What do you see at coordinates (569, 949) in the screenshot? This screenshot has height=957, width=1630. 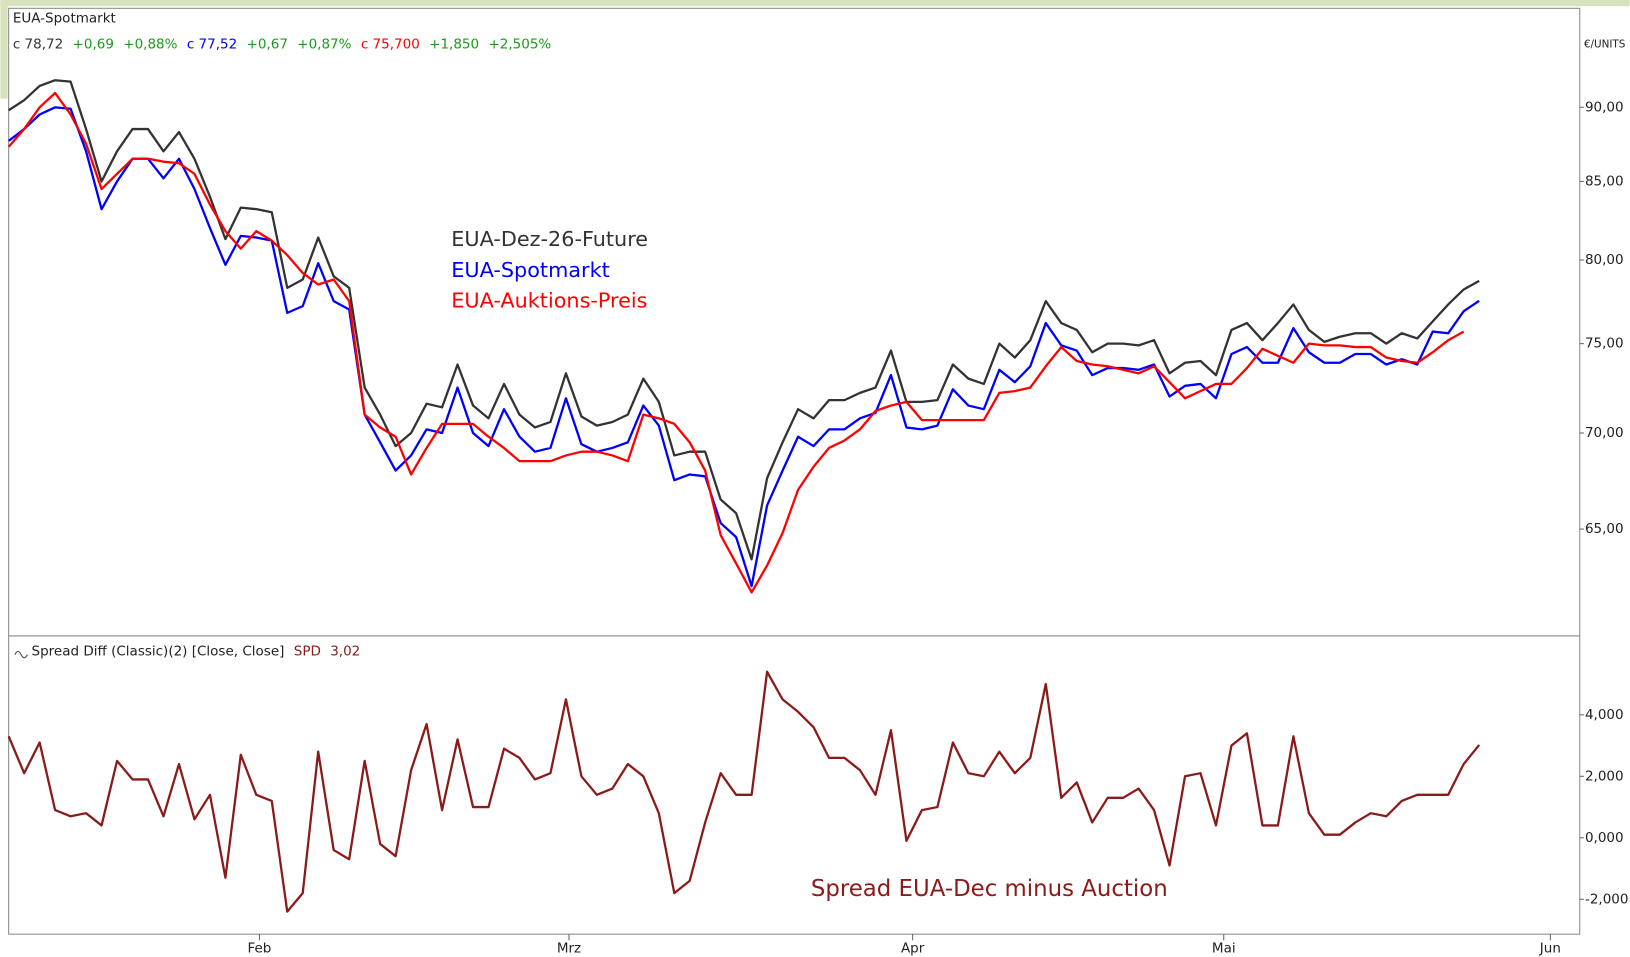 I see `x-tick-label: Mrz` at bounding box center [569, 949].